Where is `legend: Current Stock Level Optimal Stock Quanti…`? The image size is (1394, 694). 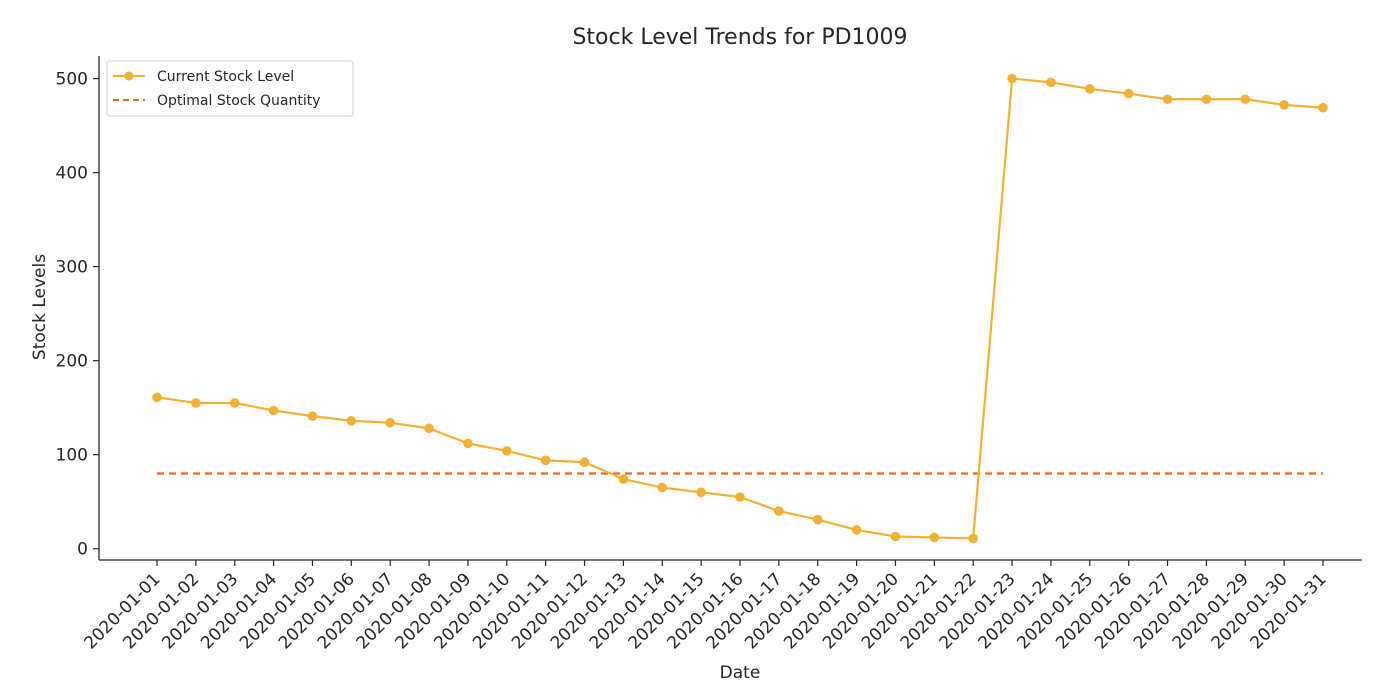 legend: Current Stock Level Optimal Stock Quanti… is located at coordinates (230, 88).